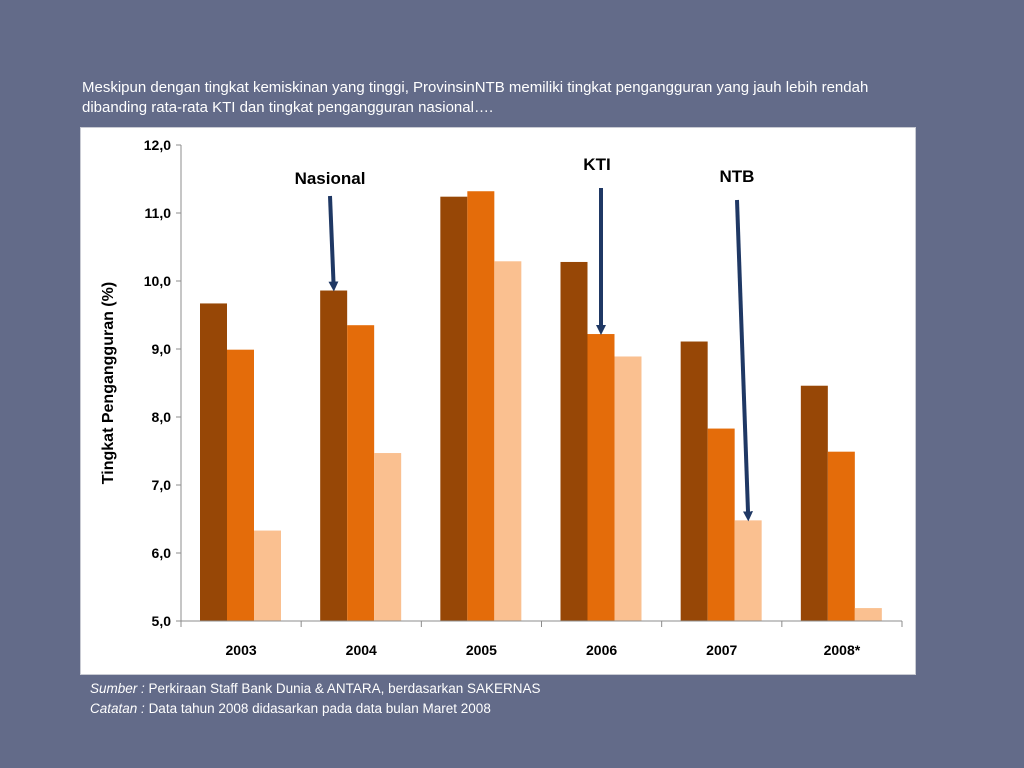  What do you see at coordinates (361, 650) in the screenshot?
I see `x-tick-label: 2004` at bounding box center [361, 650].